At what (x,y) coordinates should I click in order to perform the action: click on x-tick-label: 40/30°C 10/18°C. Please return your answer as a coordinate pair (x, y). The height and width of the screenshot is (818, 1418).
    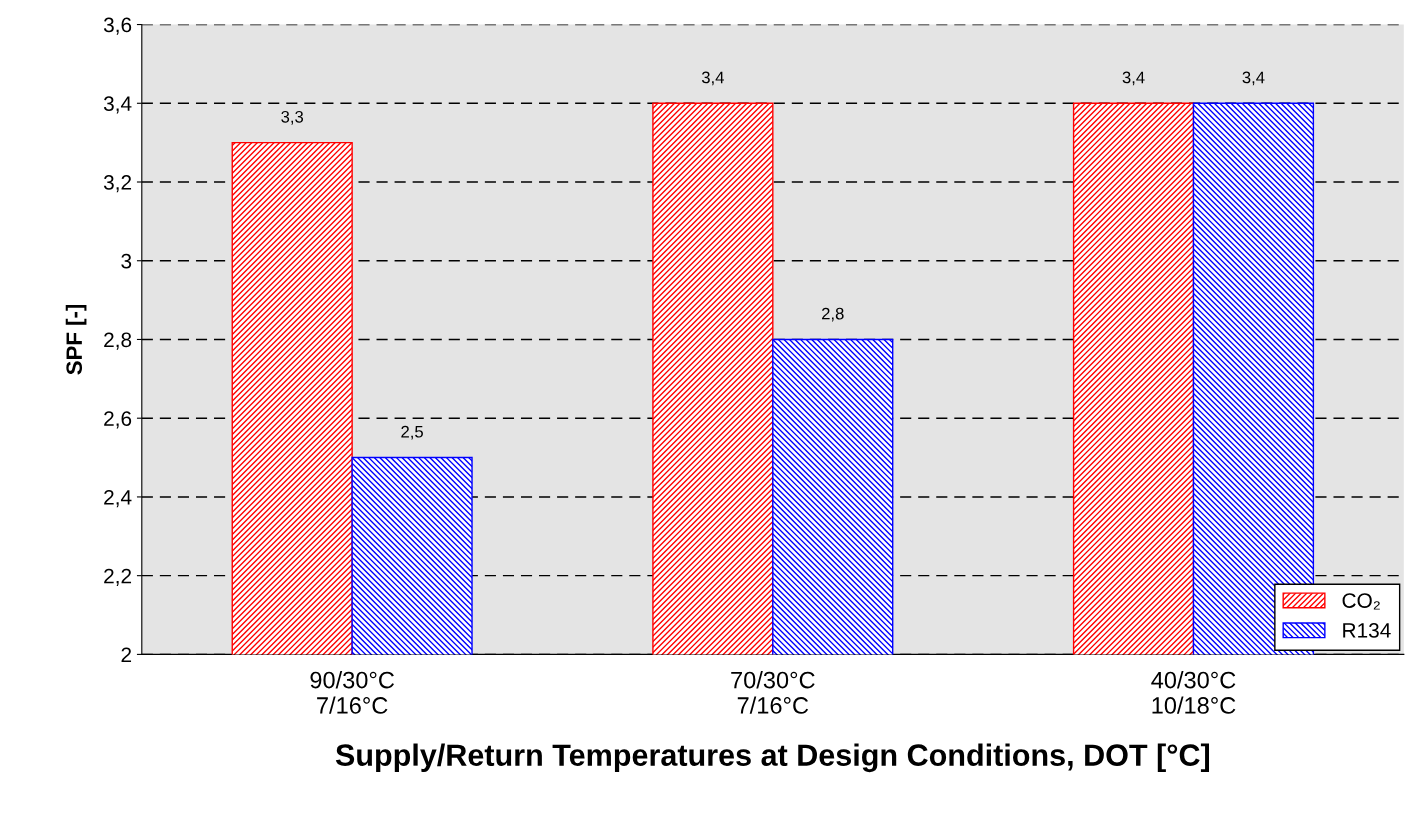
    Looking at the image, I should click on (1193, 692).